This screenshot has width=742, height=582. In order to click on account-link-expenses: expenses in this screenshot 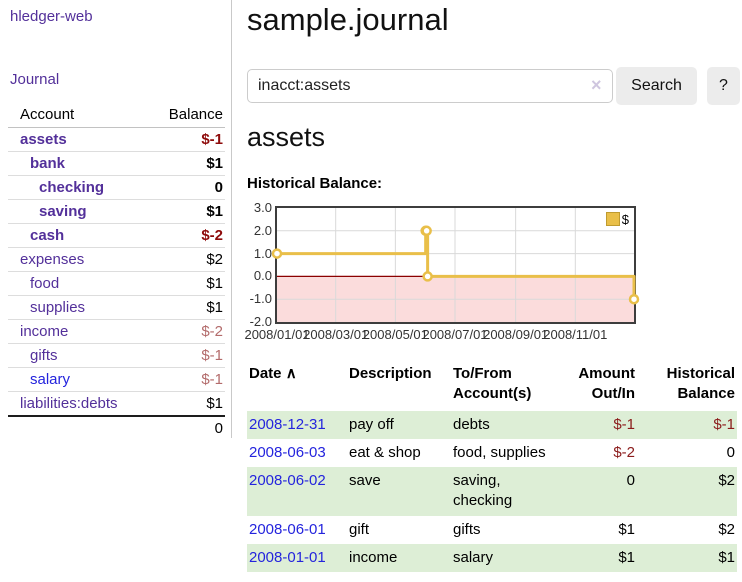, I will do `click(52, 259)`.